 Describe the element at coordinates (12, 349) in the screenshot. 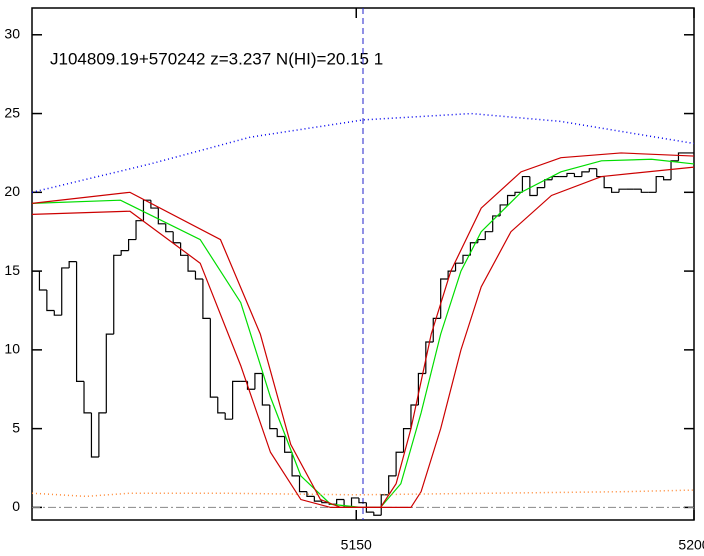

I see `y-tick-label: 10` at that location.